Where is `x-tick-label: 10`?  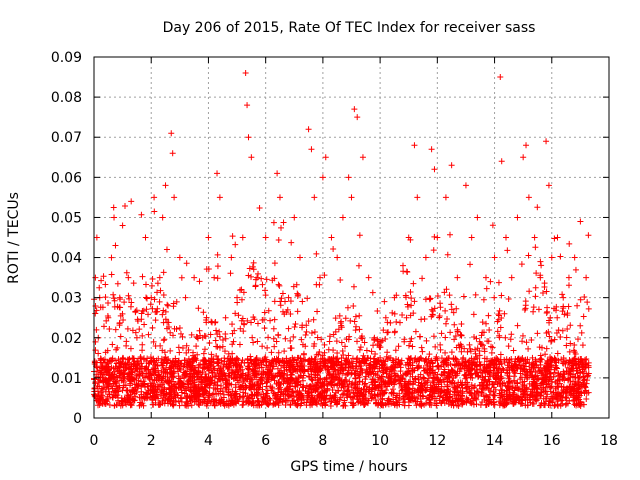
x-tick-label: 10 is located at coordinates (380, 441).